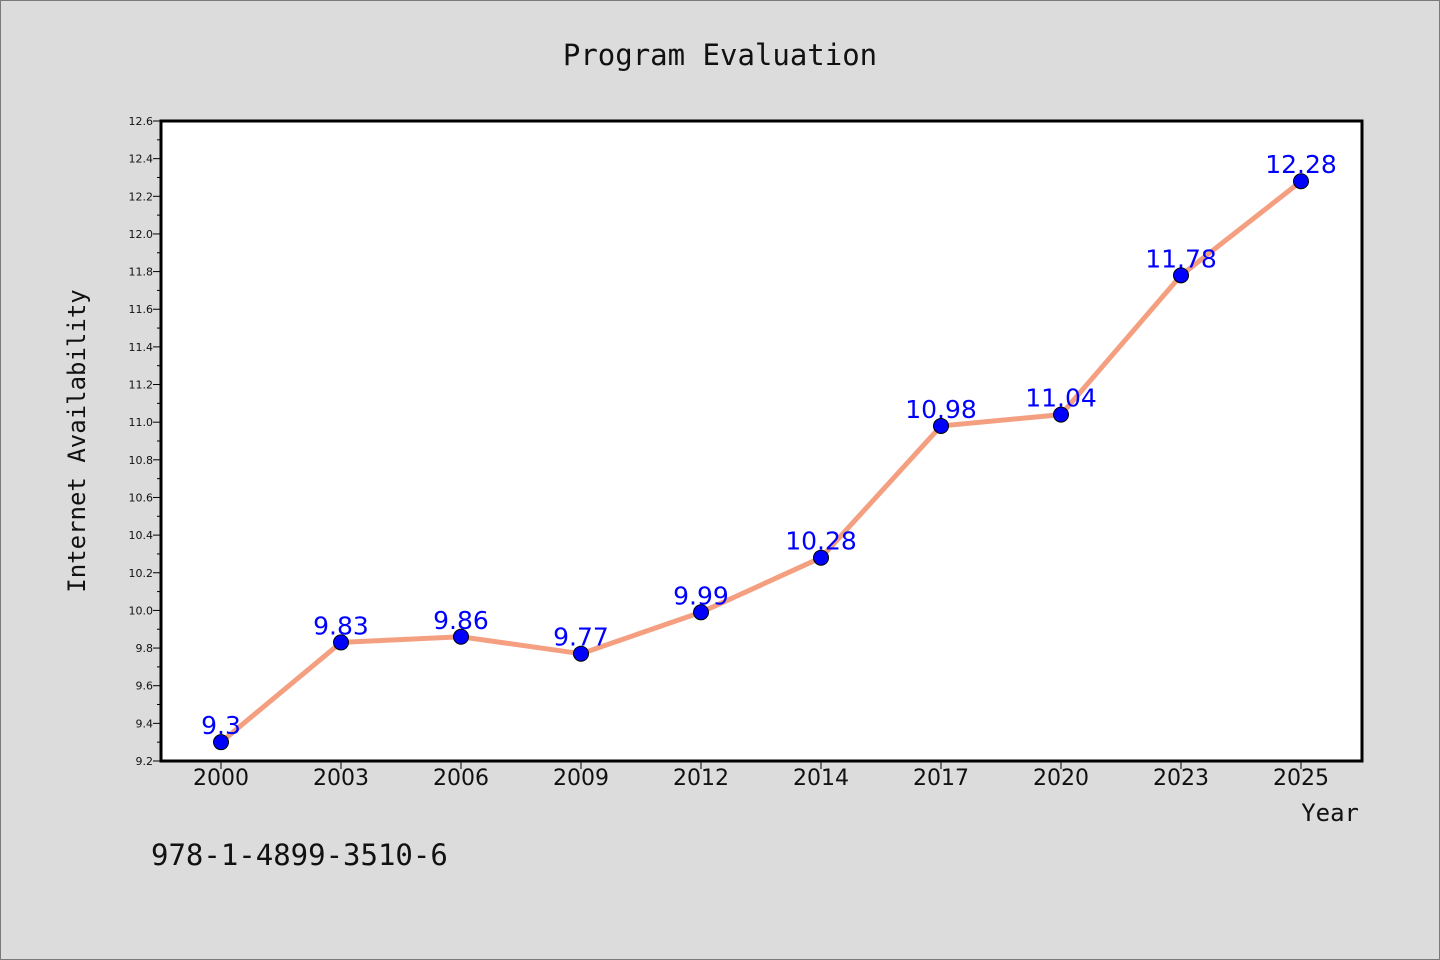 The height and width of the screenshot is (960, 1440). What do you see at coordinates (141, 121) in the screenshot?
I see `y-tick-label-17: 12.6` at bounding box center [141, 121].